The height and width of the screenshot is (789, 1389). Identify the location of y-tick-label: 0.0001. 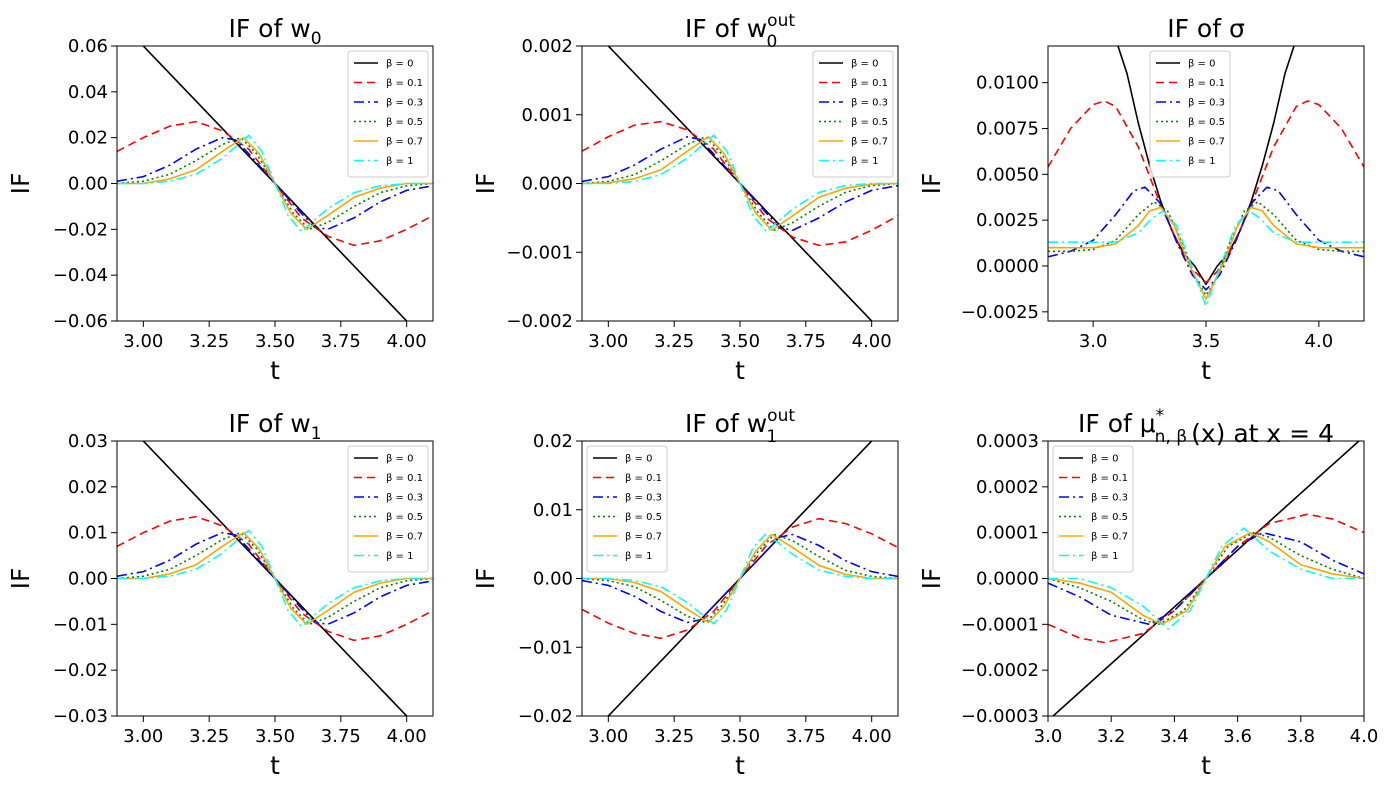
(1007, 533).